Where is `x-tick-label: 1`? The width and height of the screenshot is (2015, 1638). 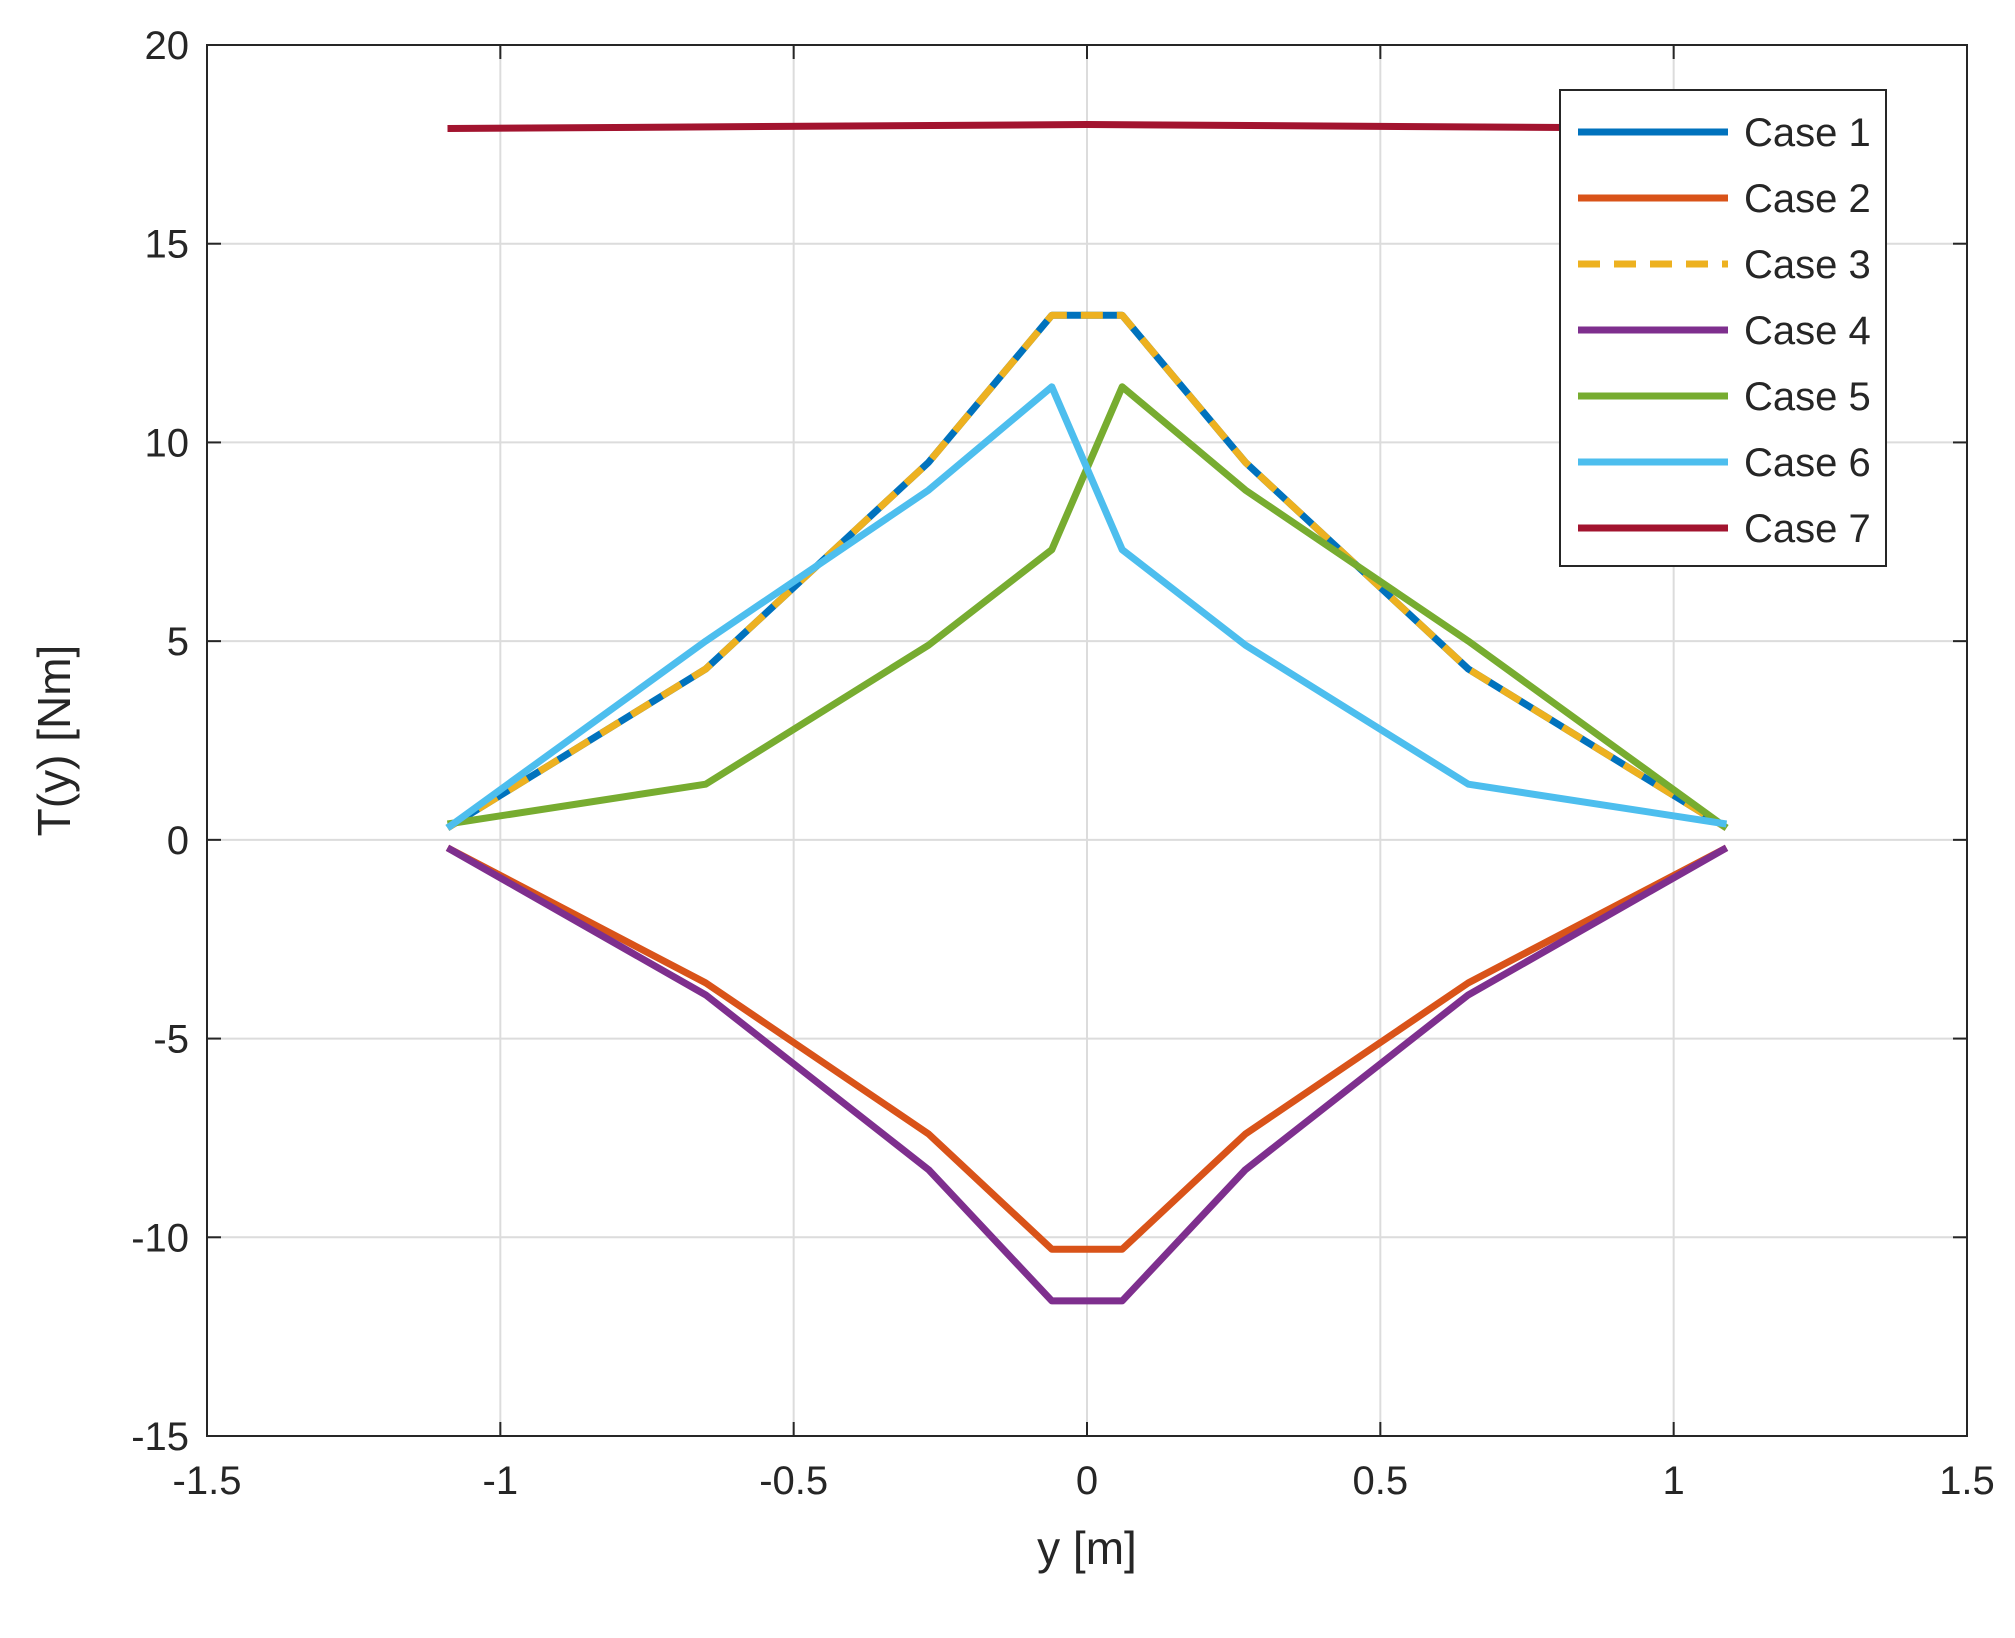 x-tick-label: 1 is located at coordinates (1674, 1481).